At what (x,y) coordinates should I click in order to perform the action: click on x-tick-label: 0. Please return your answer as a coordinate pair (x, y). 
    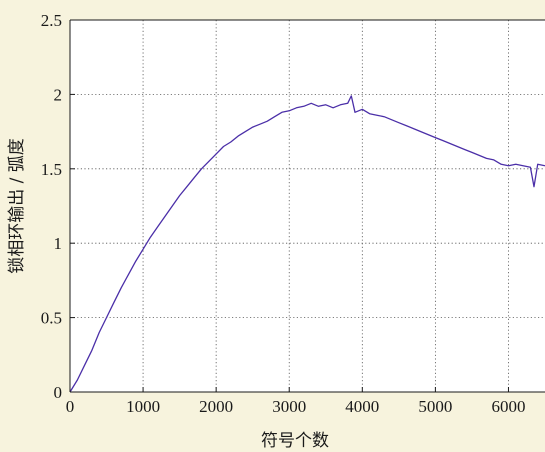
    Looking at the image, I should click on (70, 406).